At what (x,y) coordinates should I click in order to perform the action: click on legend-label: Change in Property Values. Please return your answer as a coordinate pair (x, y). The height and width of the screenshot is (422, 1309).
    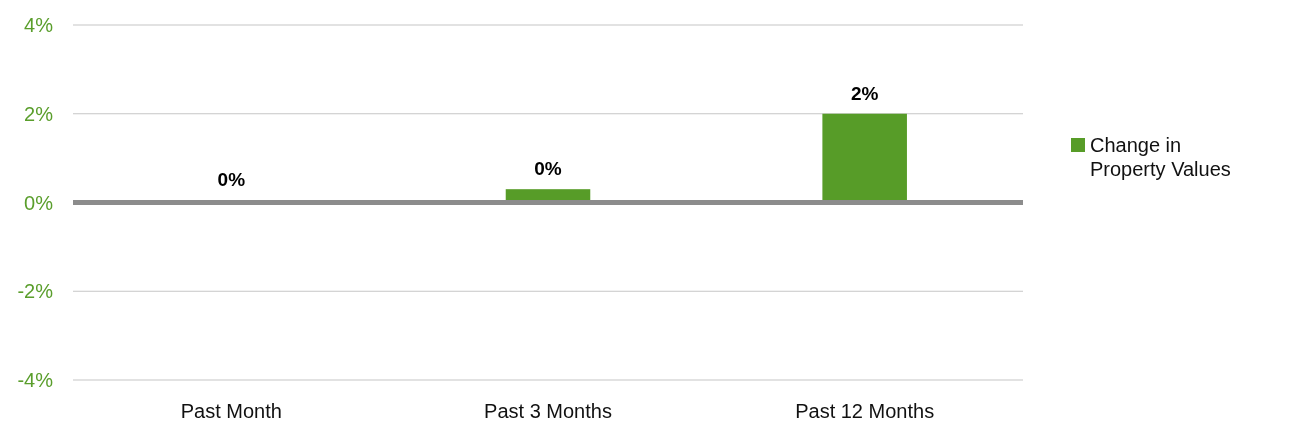
    Looking at the image, I should click on (1160, 157).